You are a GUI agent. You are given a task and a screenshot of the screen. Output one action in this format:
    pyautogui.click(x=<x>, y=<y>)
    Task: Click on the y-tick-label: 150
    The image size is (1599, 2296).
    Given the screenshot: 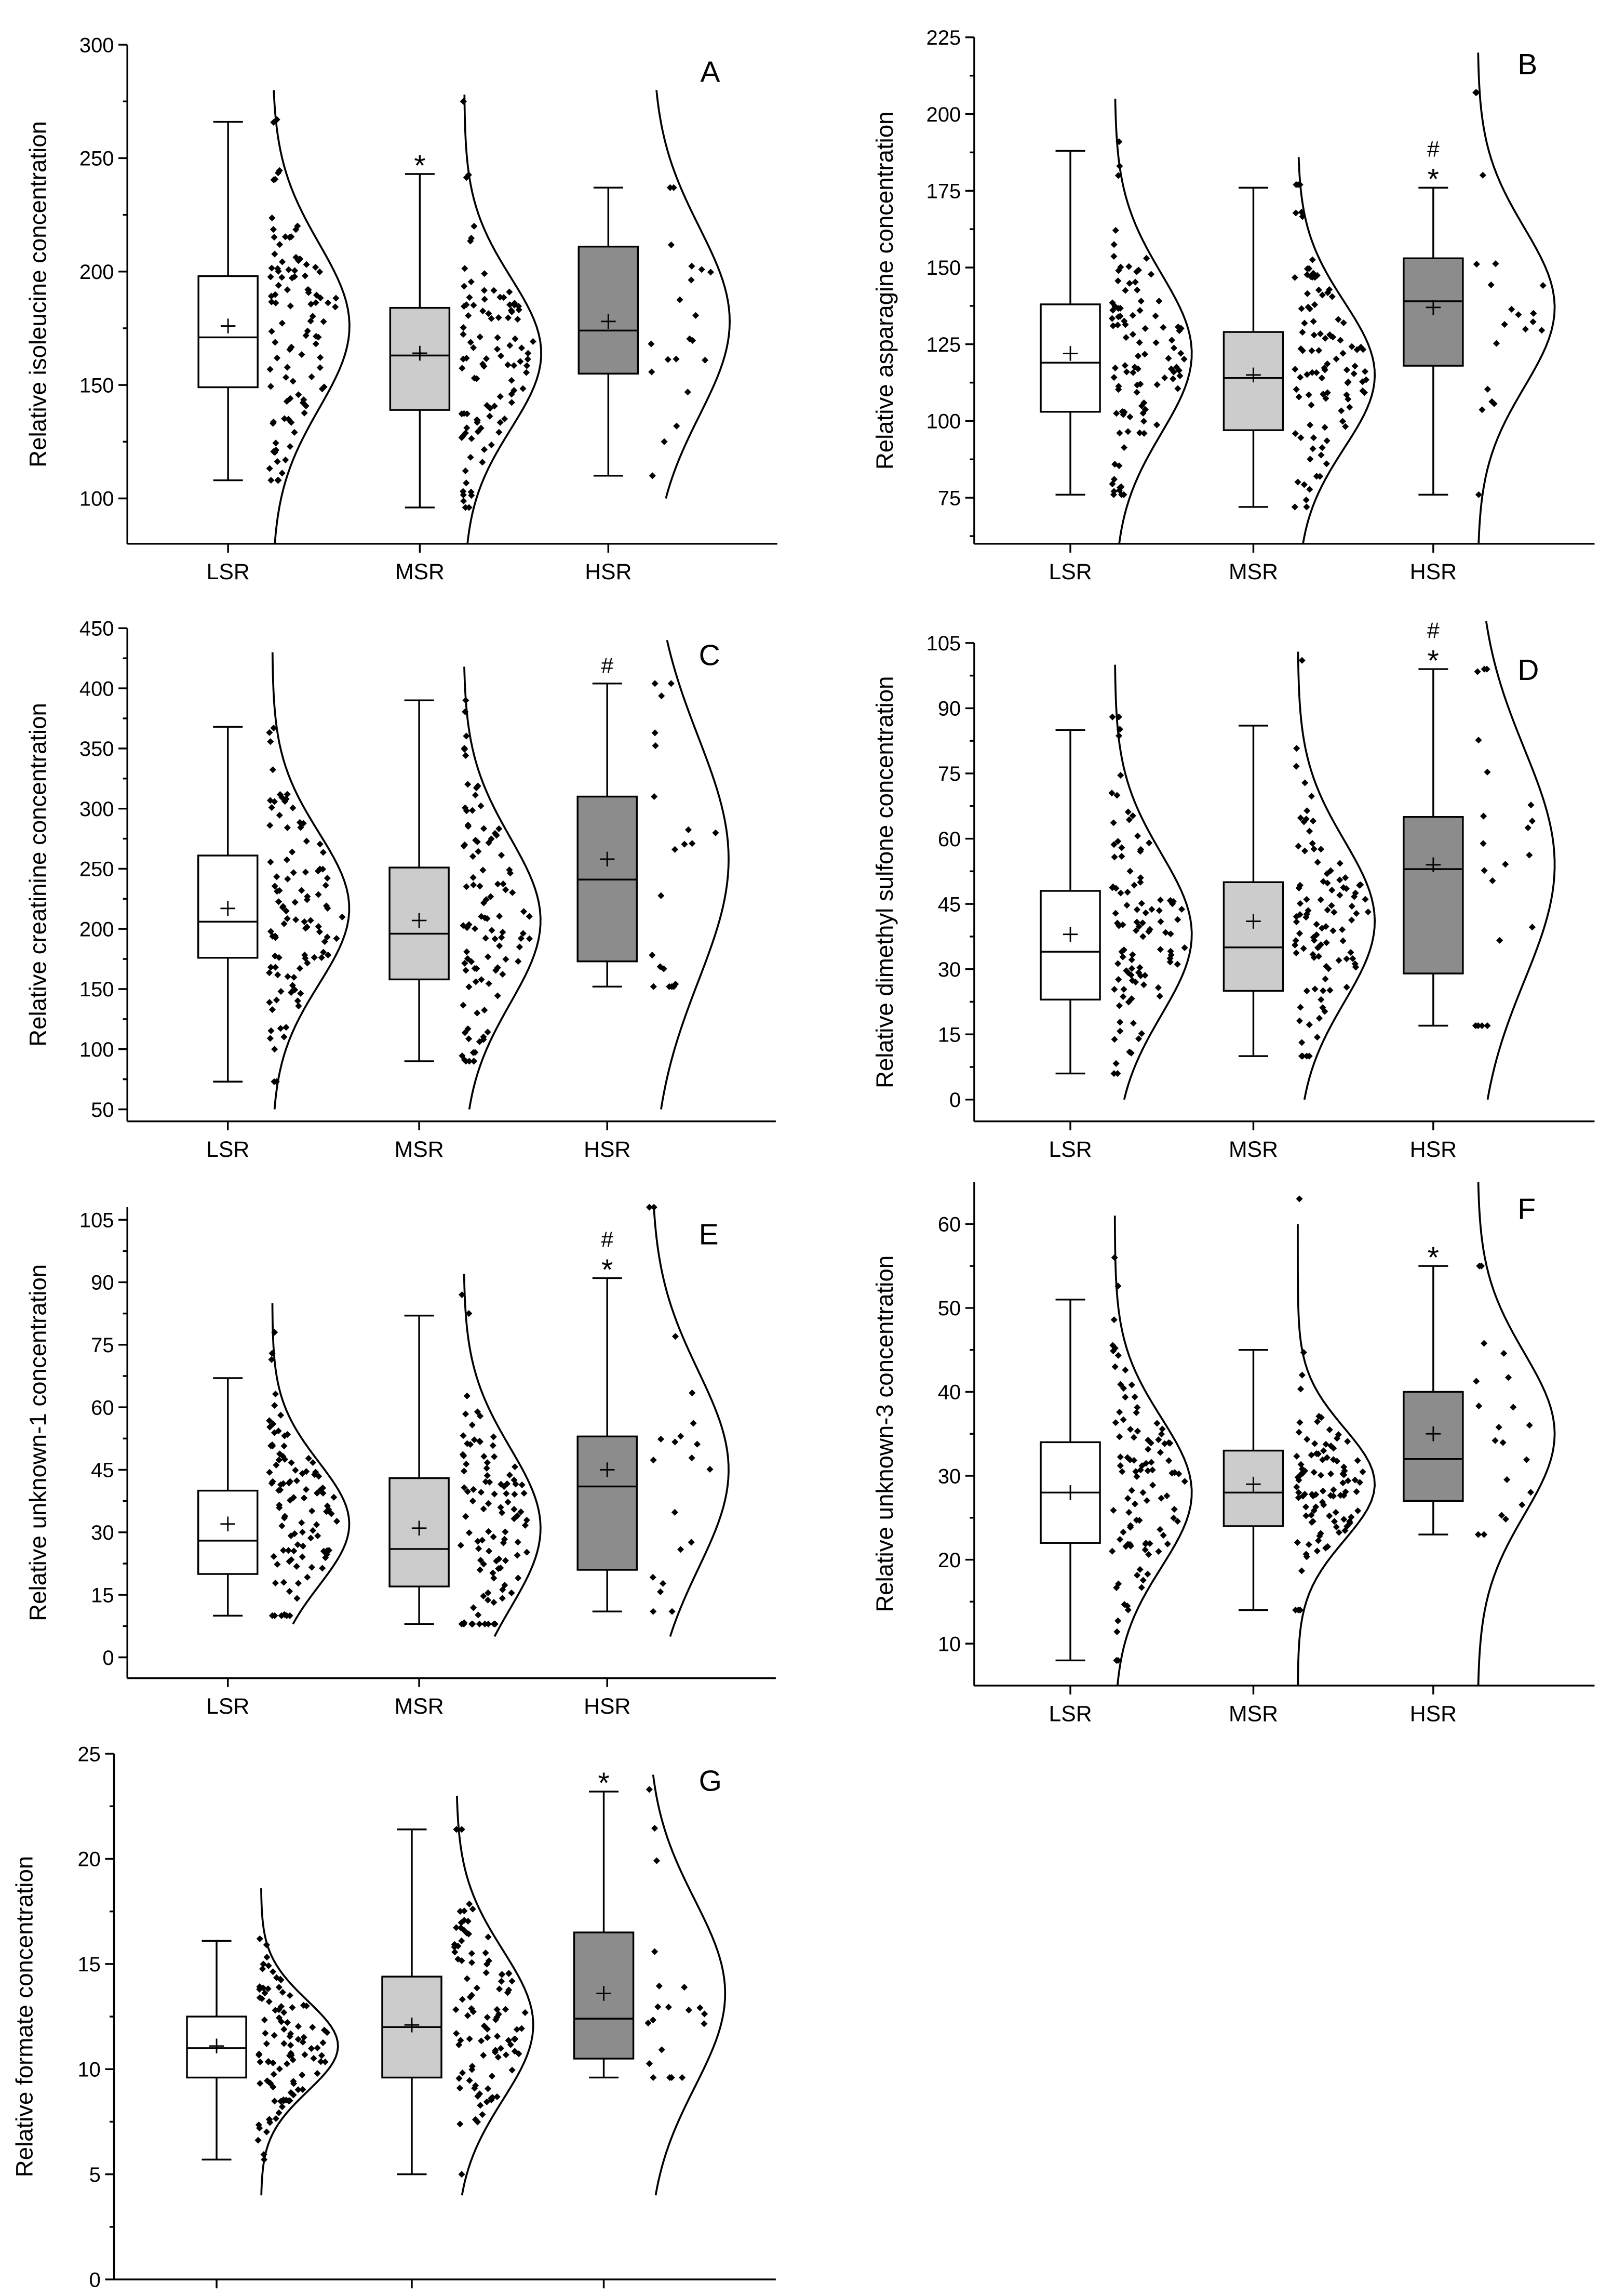 What is the action you would take?
    pyautogui.click(x=96, y=385)
    